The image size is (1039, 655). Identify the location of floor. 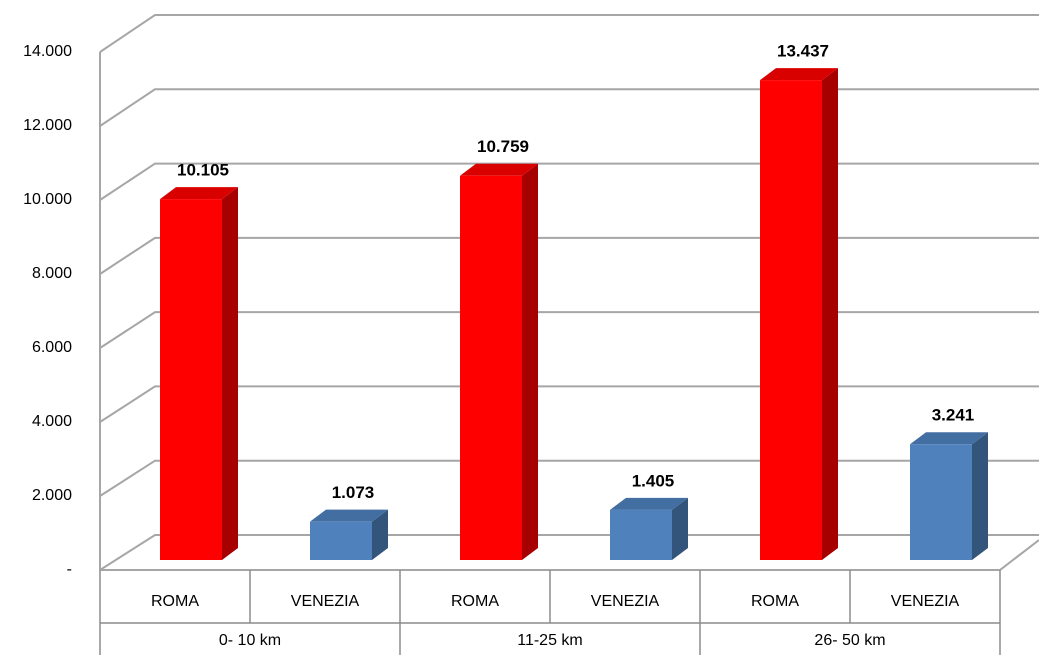
(569, 555).